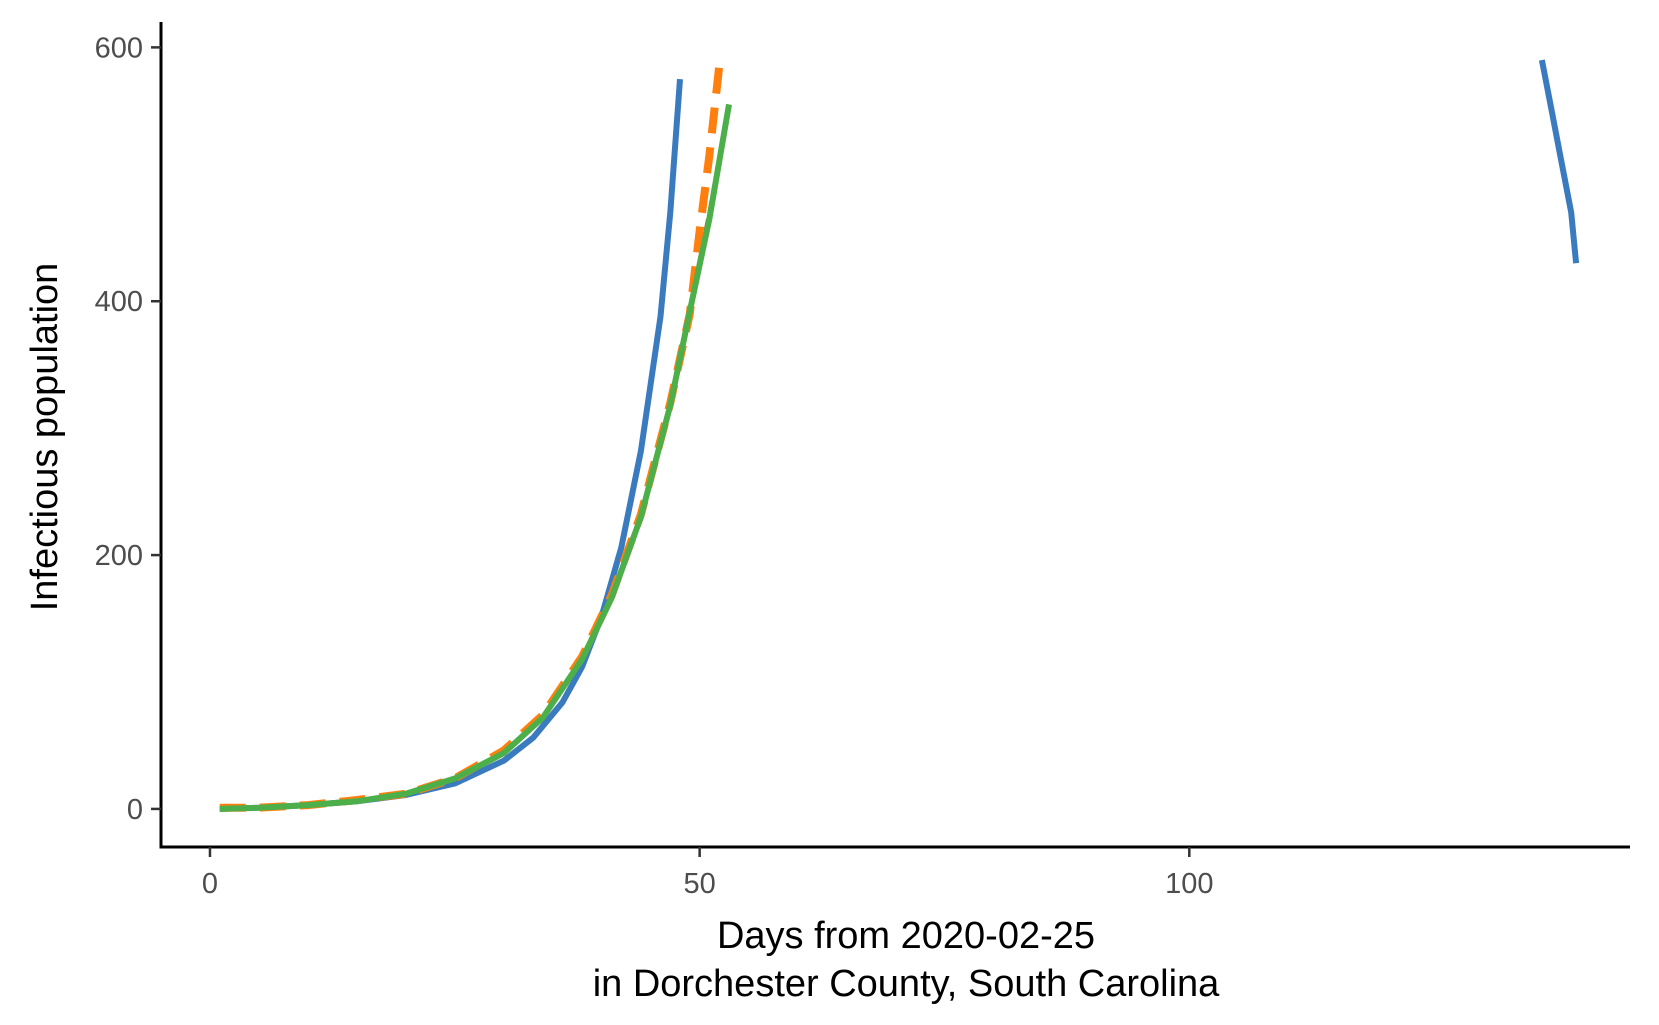 The height and width of the screenshot is (1025, 1659). I want to click on y-tick-label: 200, so click(119, 556).